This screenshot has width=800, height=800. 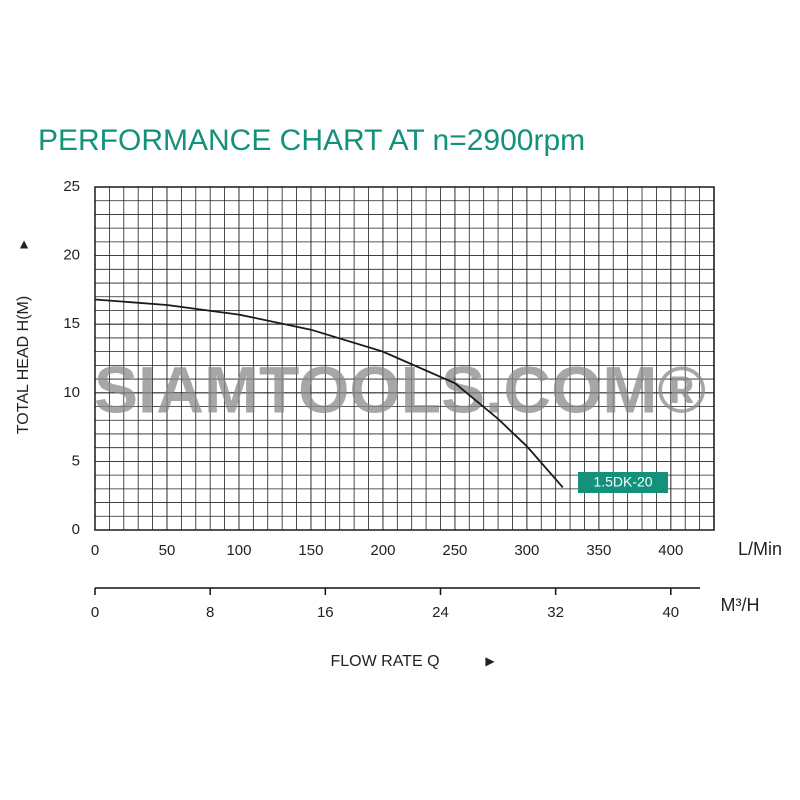 I want to click on y-tick-label: 20, so click(x=71, y=255).